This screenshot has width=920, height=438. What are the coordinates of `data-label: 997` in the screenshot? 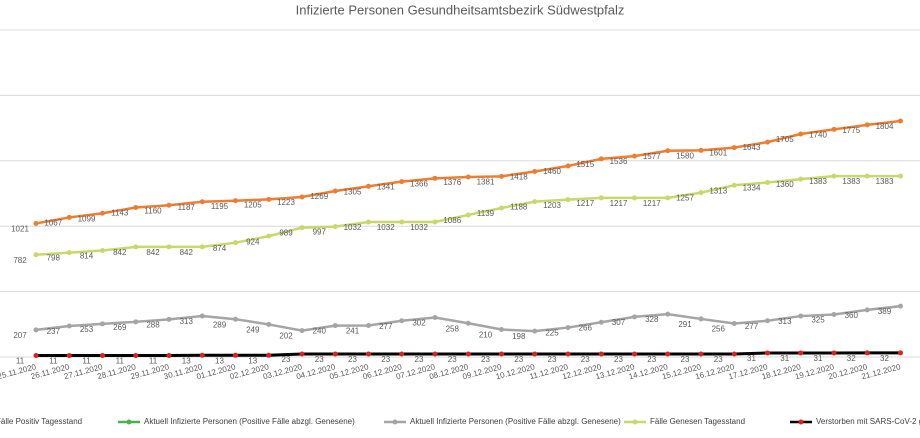 It's located at (320, 232).